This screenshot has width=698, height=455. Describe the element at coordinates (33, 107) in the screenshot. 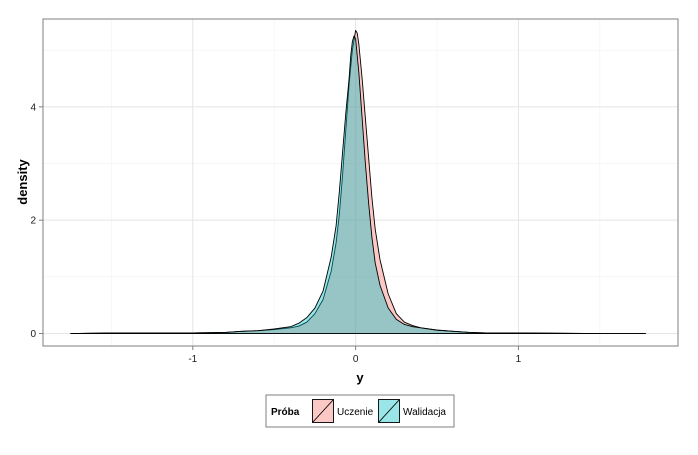

I see `y-tick-label: 4` at that location.